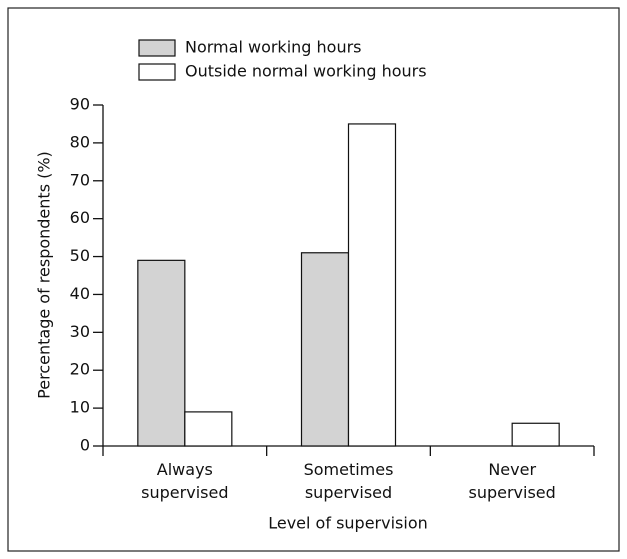 The width and height of the screenshot is (627, 559). Describe the element at coordinates (80, 179) in the screenshot. I see `y-tick-label: 70` at that location.